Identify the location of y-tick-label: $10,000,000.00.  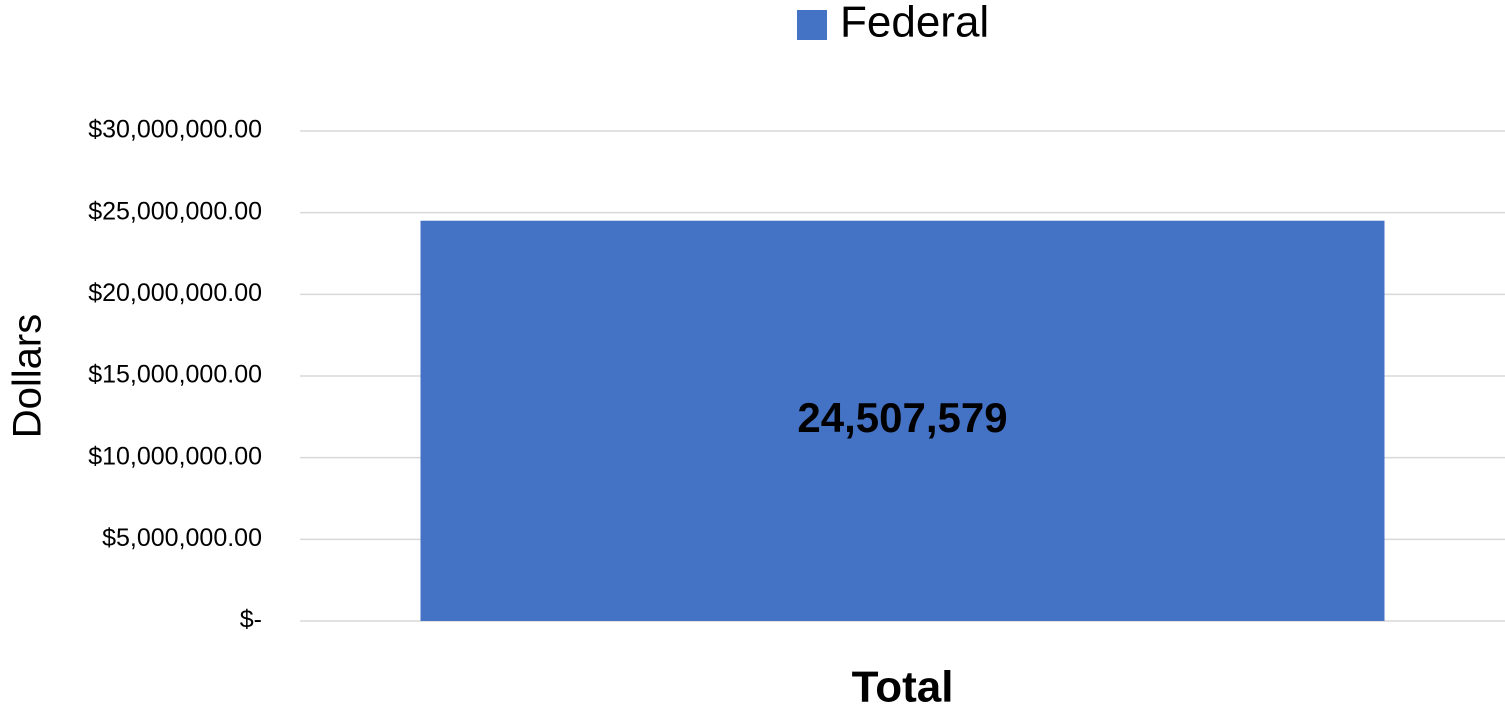
(175, 456).